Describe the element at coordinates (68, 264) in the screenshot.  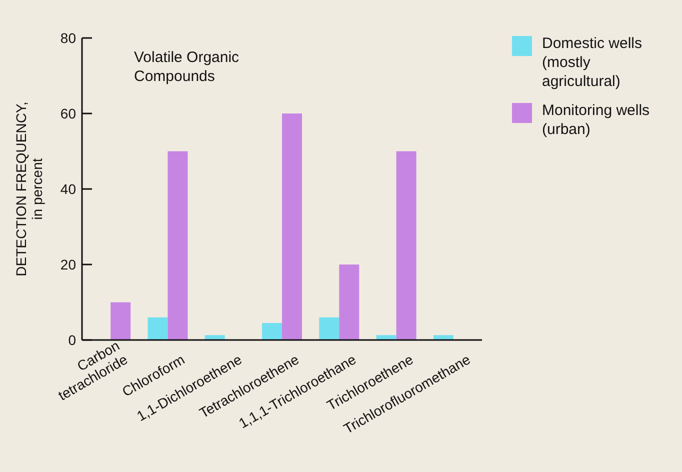
I see `y-tick-label: 20` at that location.